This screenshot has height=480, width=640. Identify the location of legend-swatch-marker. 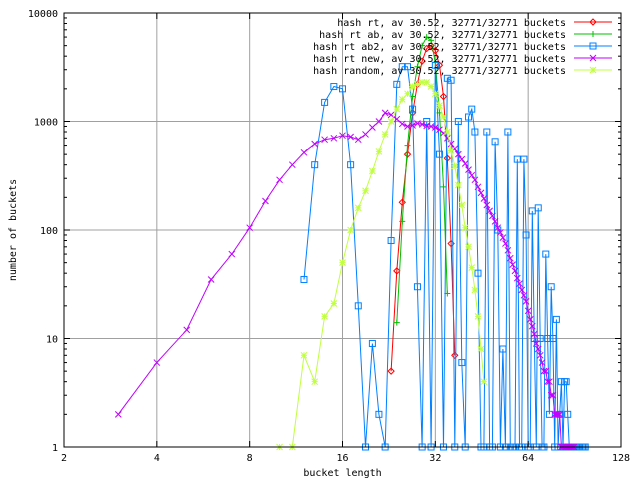
(593, 46).